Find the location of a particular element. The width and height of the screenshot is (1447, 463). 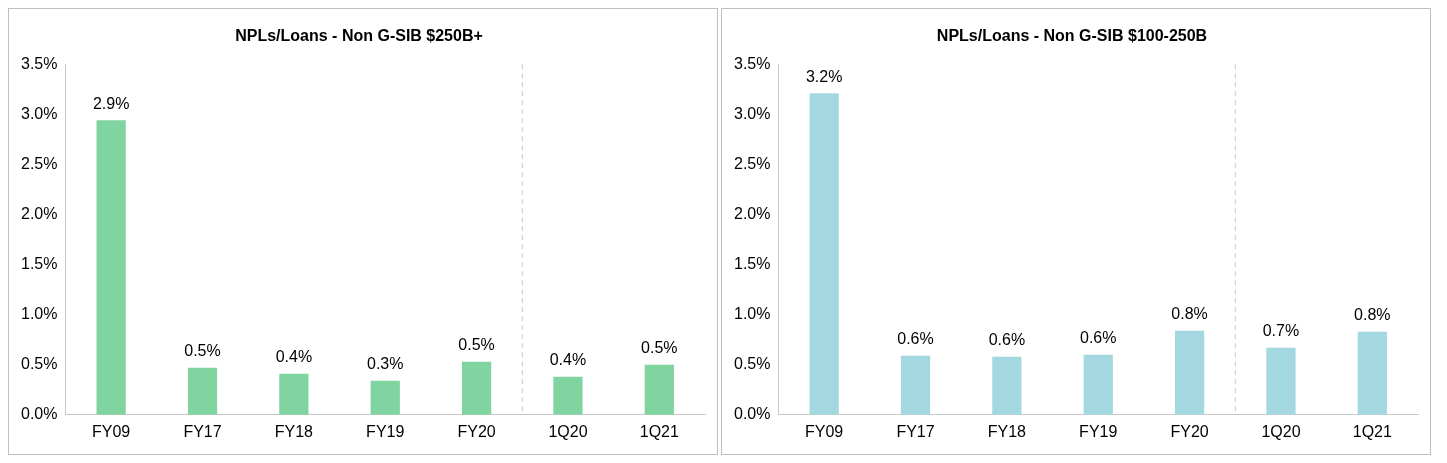

data-label: 0.7% is located at coordinates (1281, 331).